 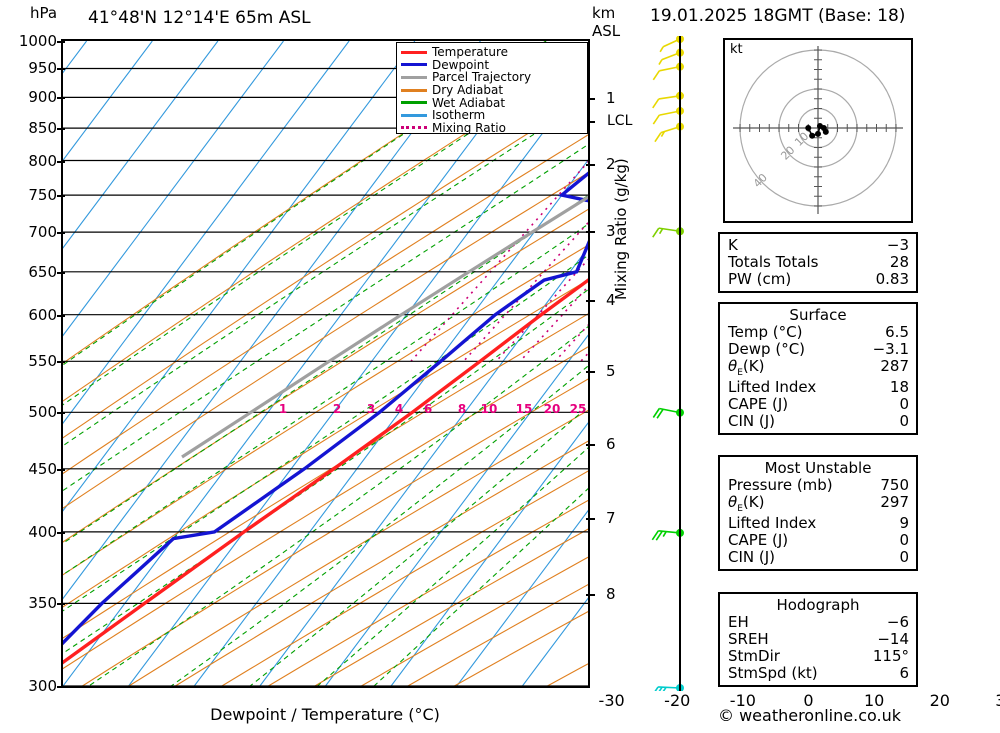 What do you see at coordinates (894, 502) in the screenshot?
I see `most-unstable-value: 297` at bounding box center [894, 502].